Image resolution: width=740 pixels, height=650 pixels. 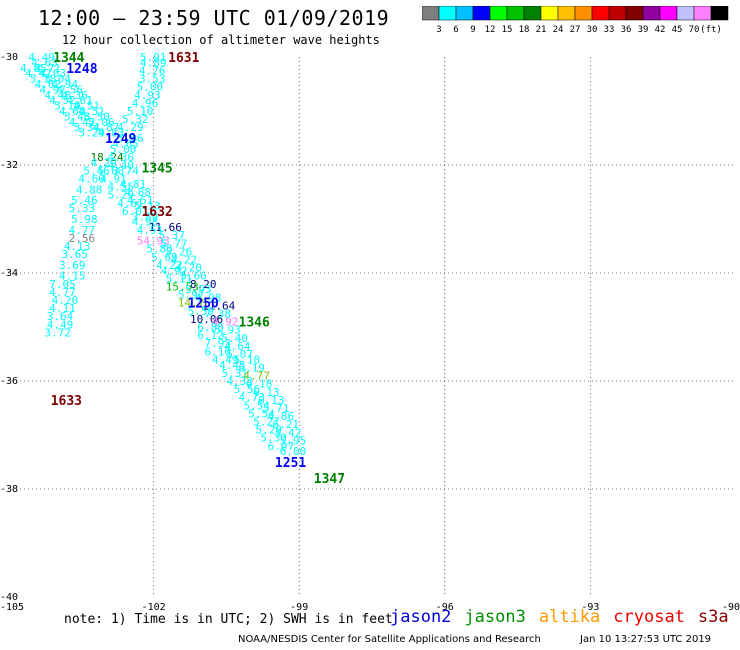 I want to click on wave-height-point: 5.66, so click(x=193, y=276).